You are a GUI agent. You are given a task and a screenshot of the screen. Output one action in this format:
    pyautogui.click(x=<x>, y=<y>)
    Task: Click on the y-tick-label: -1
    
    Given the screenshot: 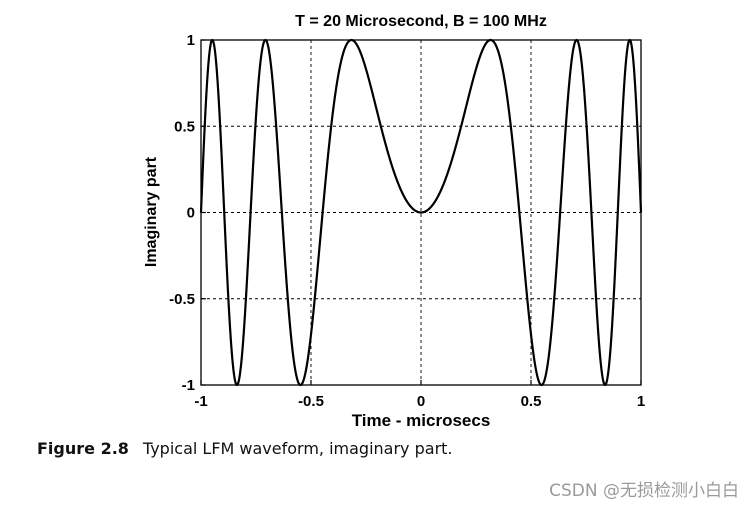 What is the action you would take?
    pyautogui.click(x=188, y=385)
    